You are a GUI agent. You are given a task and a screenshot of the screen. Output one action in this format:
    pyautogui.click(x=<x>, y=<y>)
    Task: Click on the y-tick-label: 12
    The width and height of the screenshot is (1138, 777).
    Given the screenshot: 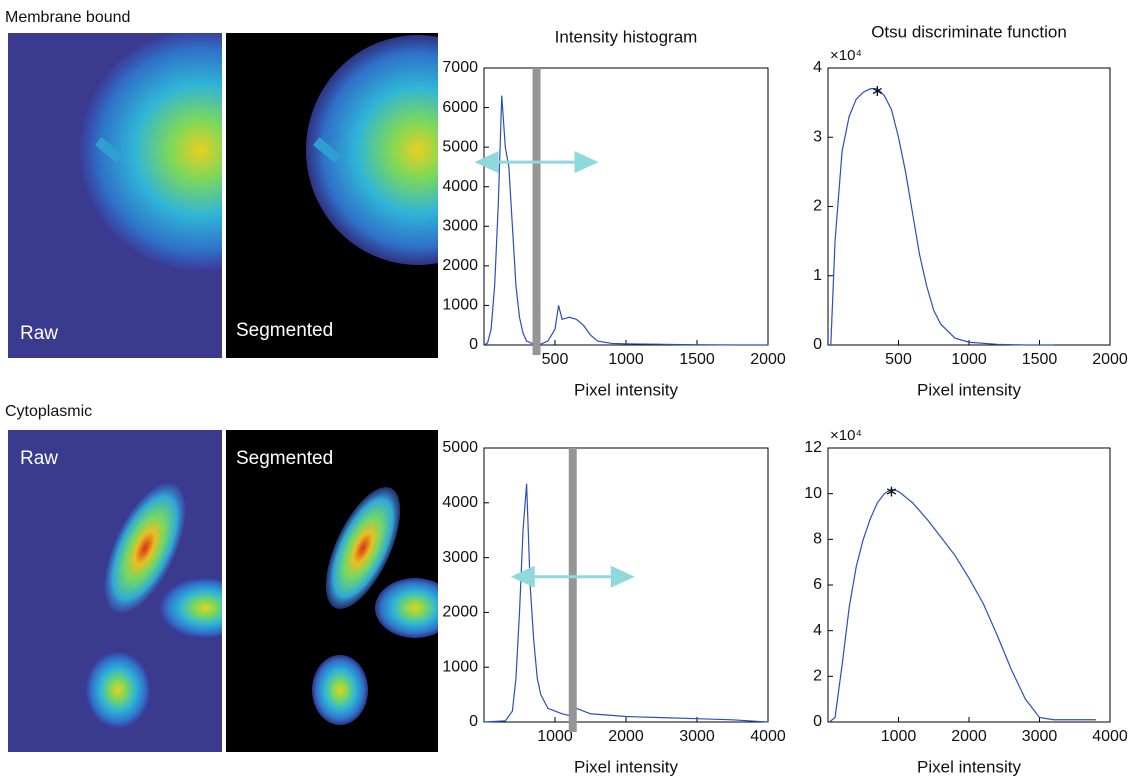 What is the action you would take?
    pyautogui.click(x=813, y=447)
    